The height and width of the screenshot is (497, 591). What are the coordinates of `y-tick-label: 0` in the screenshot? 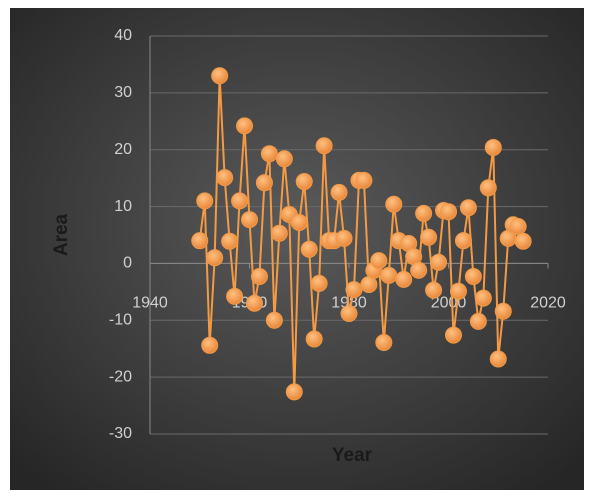 It's located at (127, 263).